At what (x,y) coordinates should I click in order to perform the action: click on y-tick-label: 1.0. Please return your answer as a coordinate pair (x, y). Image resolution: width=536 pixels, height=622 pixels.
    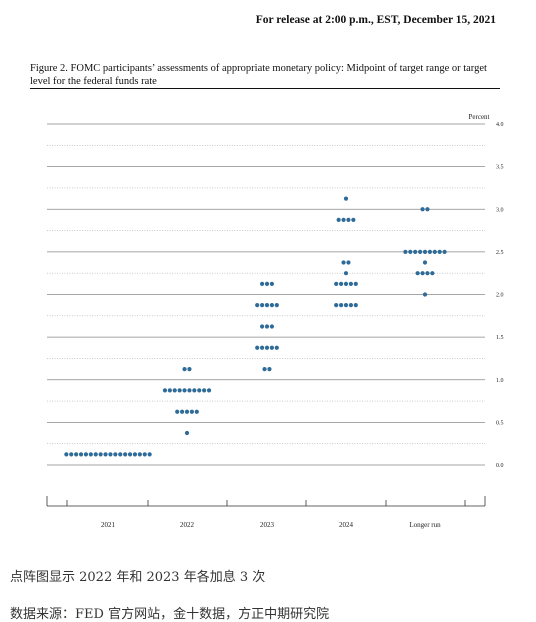
    Looking at the image, I should click on (500, 381).